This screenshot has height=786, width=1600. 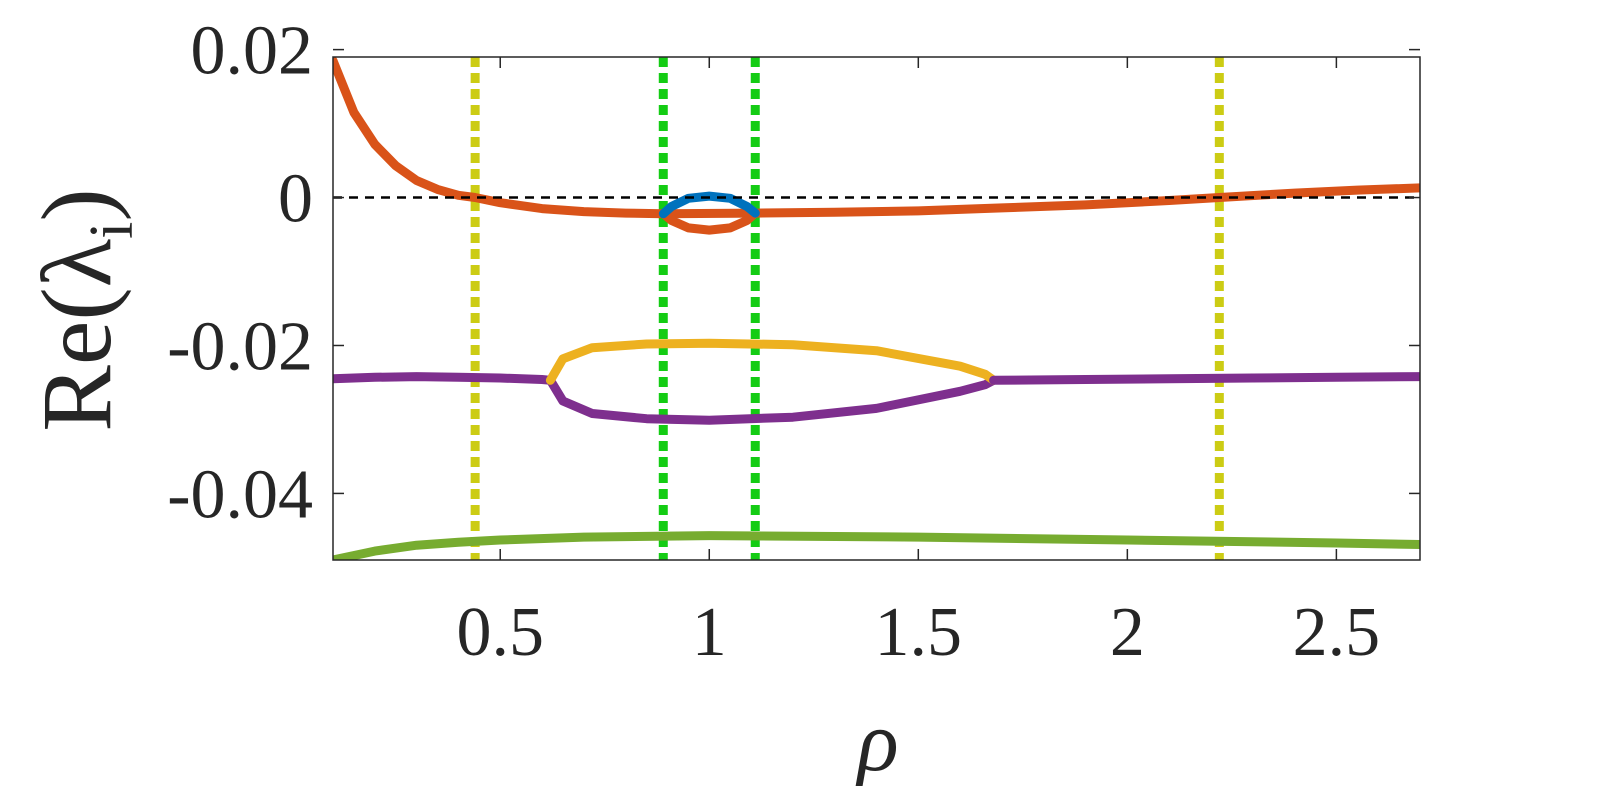 What do you see at coordinates (240, 494) in the screenshot?
I see `y-tick-label-3: -0.04` at bounding box center [240, 494].